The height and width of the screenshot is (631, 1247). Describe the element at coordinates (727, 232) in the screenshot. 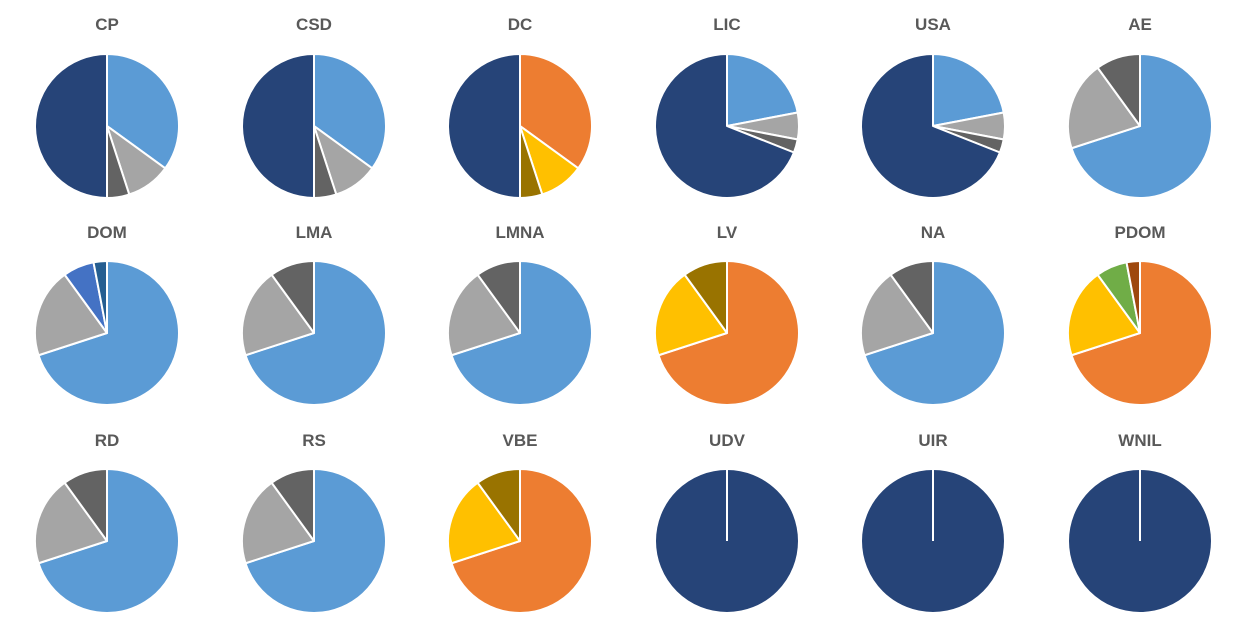

I see `chart-title: LV` at that location.